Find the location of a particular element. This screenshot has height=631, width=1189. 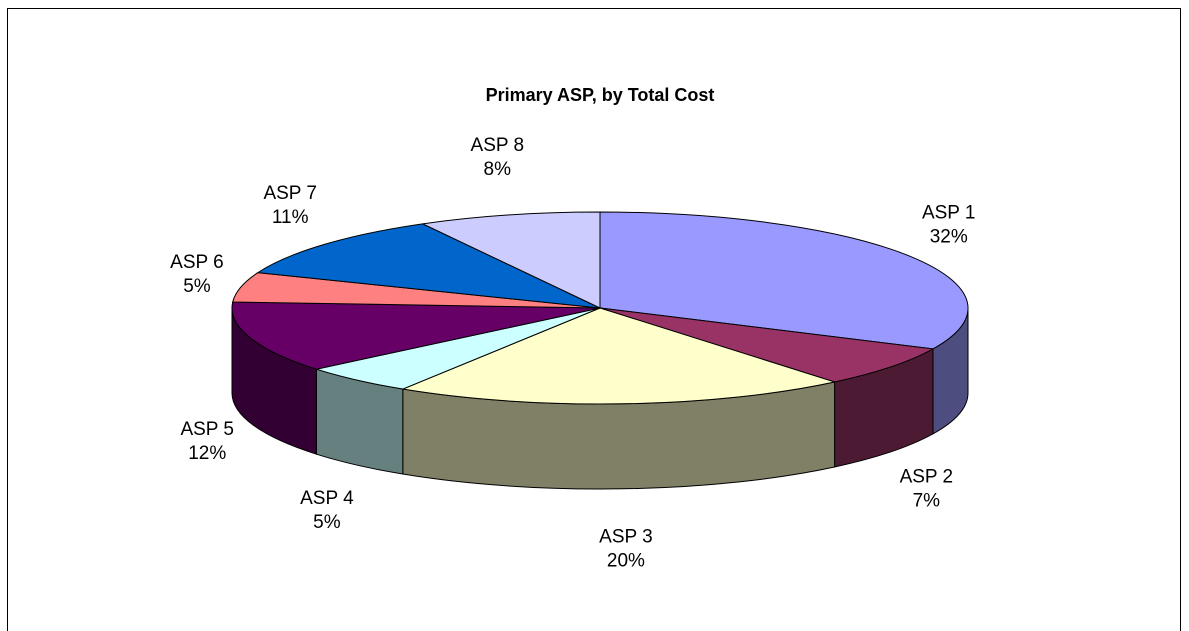

slice-value-label: 12% is located at coordinates (207, 453).